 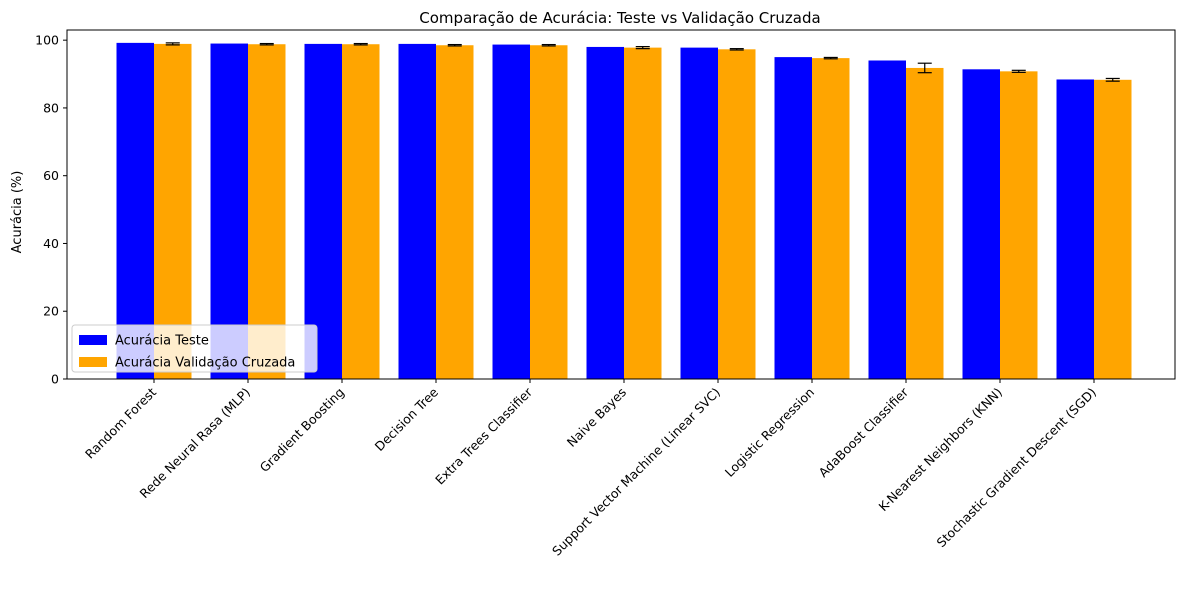 I want to click on y-tick-label: 100, so click(x=47, y=40).